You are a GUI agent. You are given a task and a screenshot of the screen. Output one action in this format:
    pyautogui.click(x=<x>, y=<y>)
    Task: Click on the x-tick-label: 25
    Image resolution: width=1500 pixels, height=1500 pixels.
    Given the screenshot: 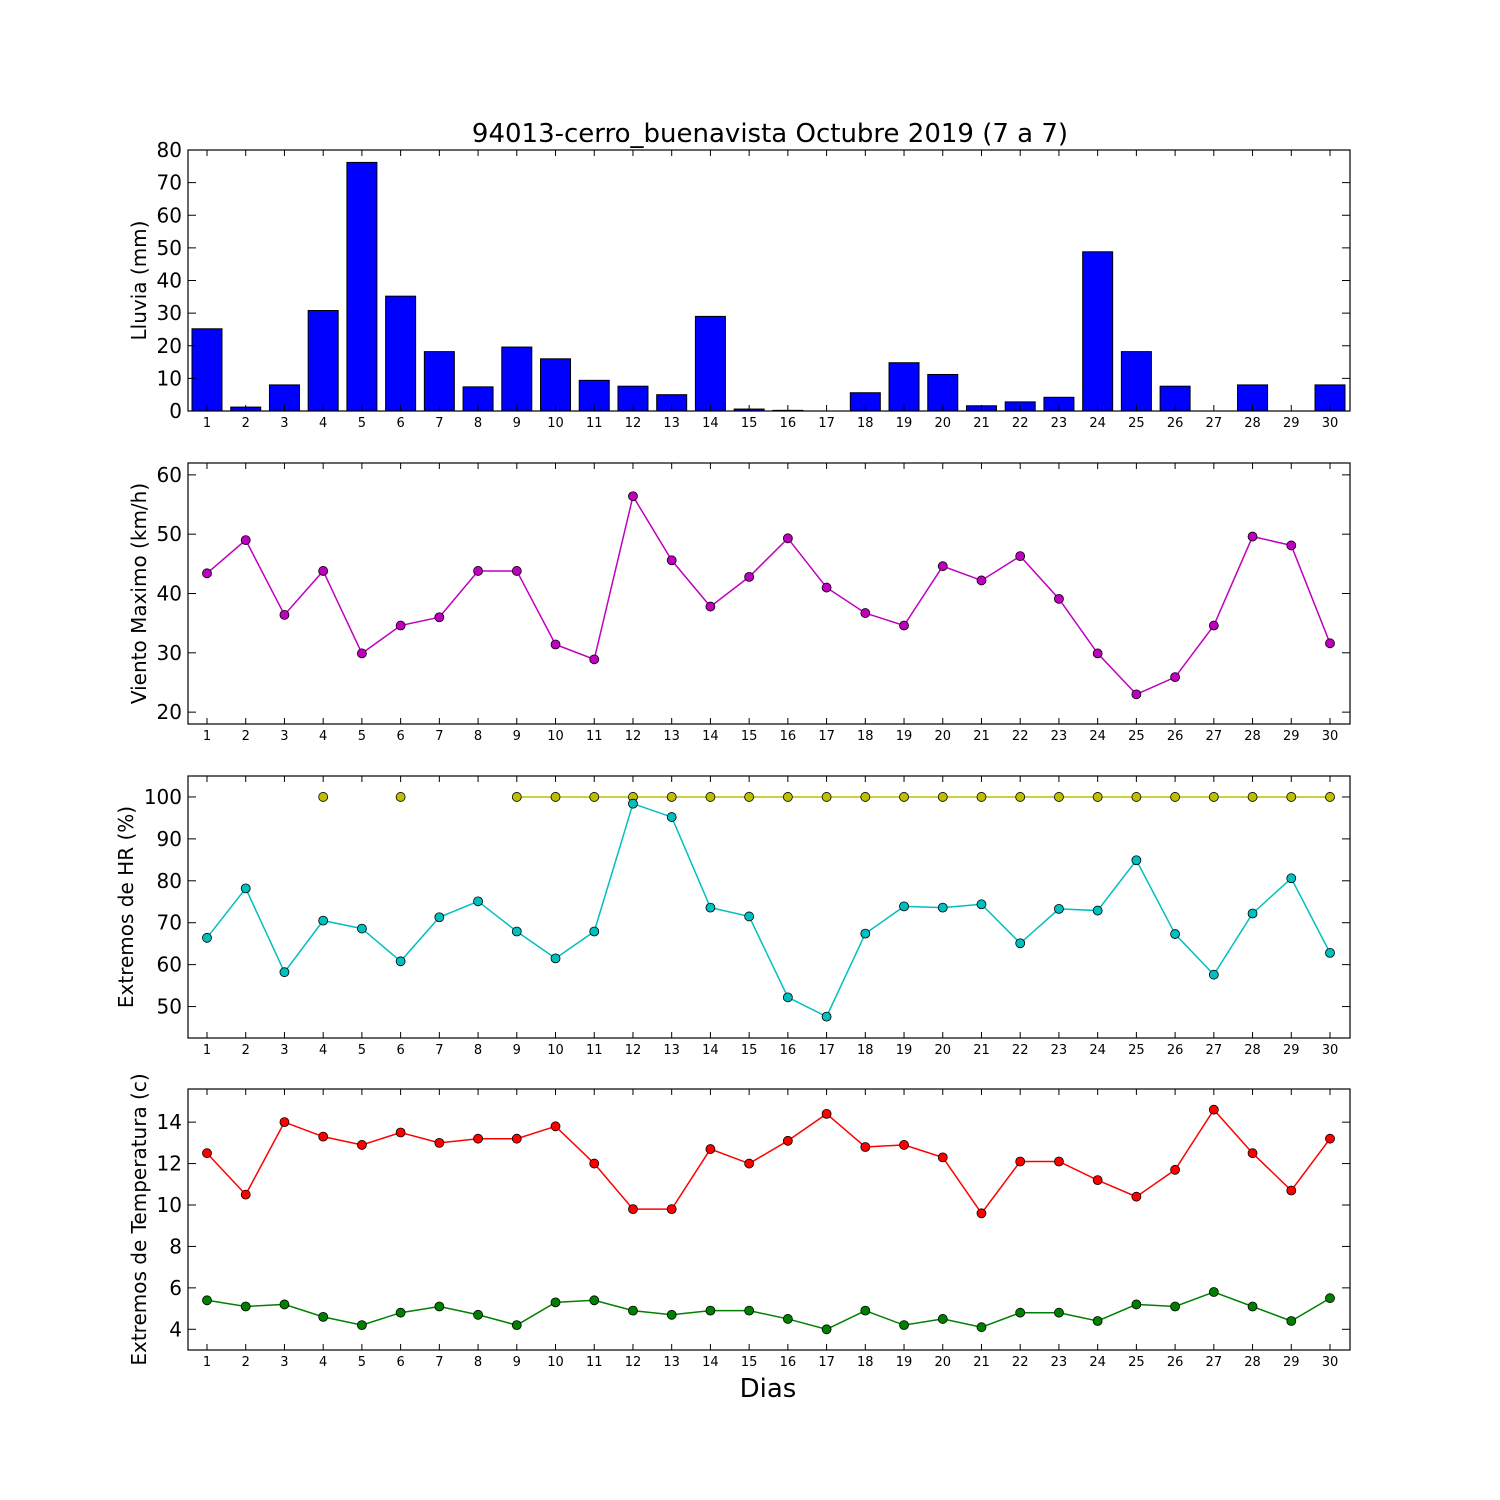 What is the action you would take?
    pyautogui.click(x=1136, y=423)
    